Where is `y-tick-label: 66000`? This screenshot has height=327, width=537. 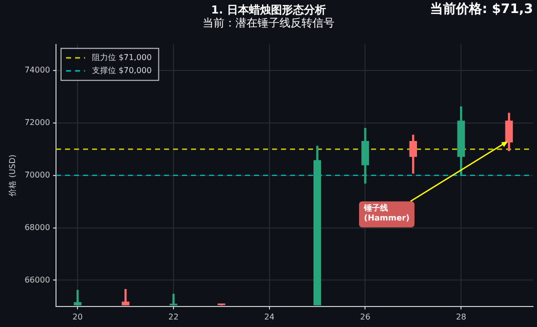
y-tick-label: 66000 is located at coordinates (37, 279).